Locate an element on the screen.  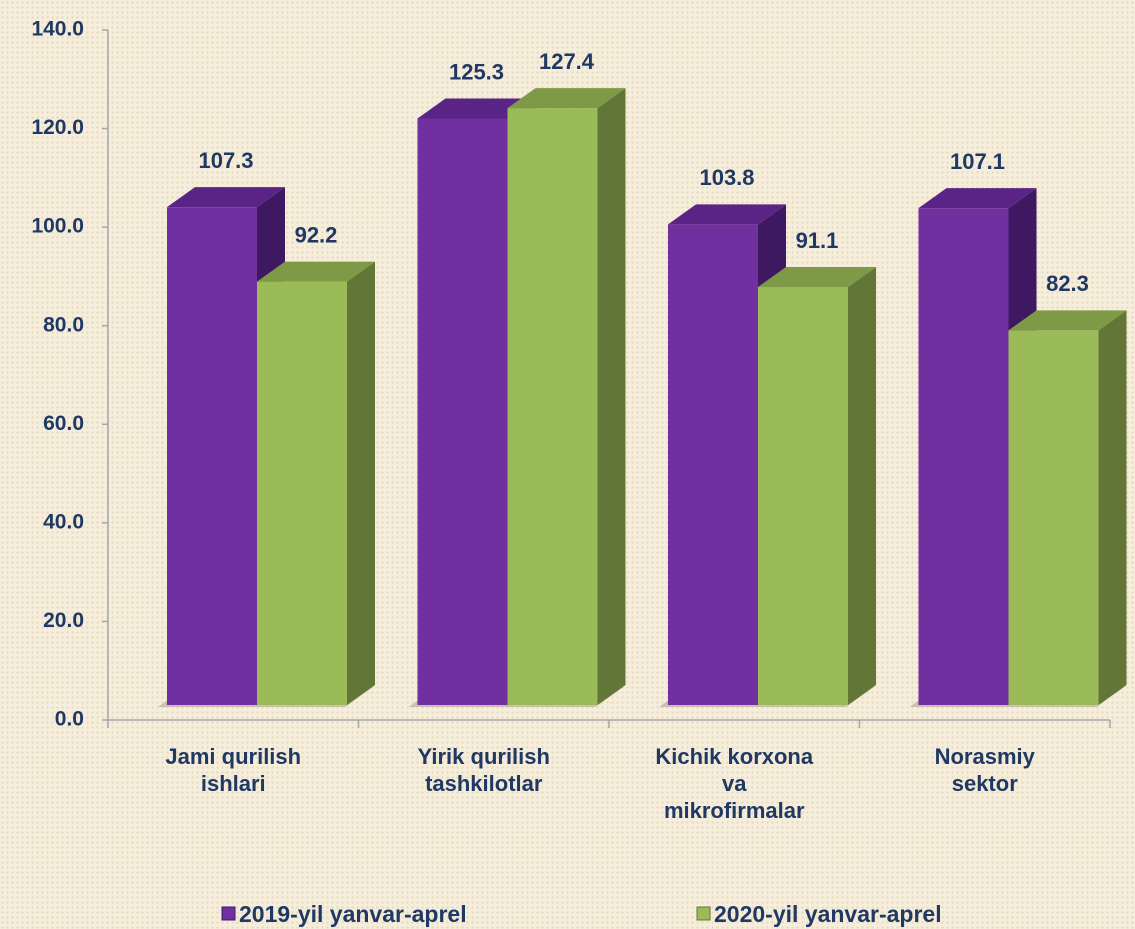
x-tick-label: Kichik korxona va mikrofirmalar is located at coordinates (734, 783).